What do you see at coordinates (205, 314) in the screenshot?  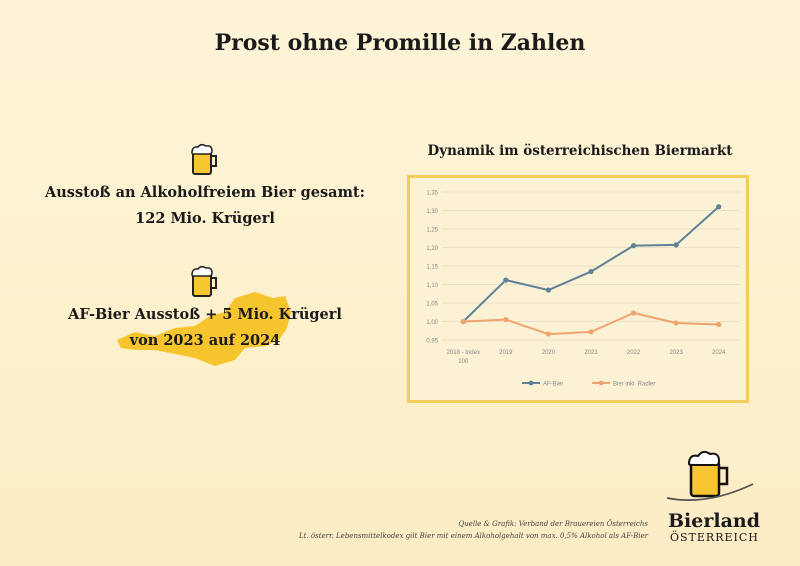 I see `stat-growth-label: AF-Bier Ausstoß + 5 Mio. Krügerl` at bounding box center [205, 314].